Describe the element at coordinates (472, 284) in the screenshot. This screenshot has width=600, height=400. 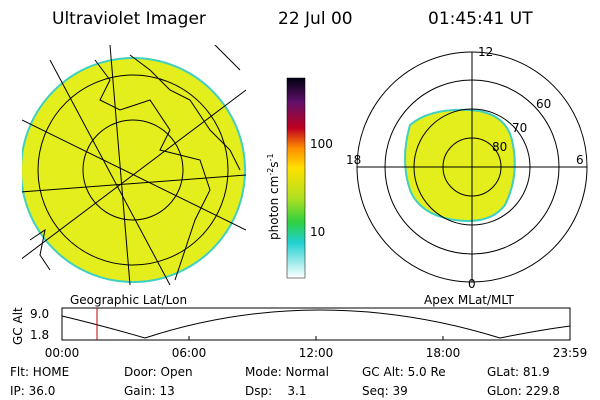
I see `mlt-label: 0` at that location.